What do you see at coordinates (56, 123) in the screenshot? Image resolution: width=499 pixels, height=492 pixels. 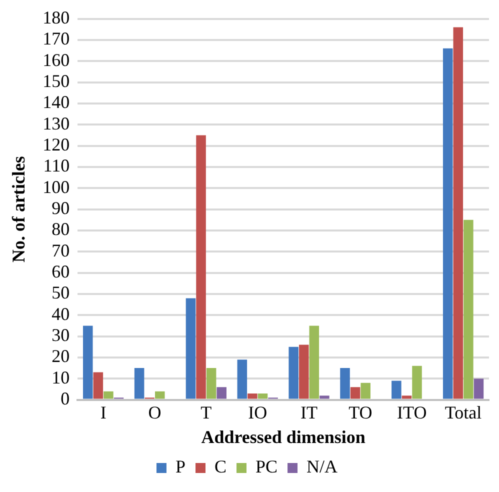 I see `y-tick-label: 130` at bounding box center [56, 123].